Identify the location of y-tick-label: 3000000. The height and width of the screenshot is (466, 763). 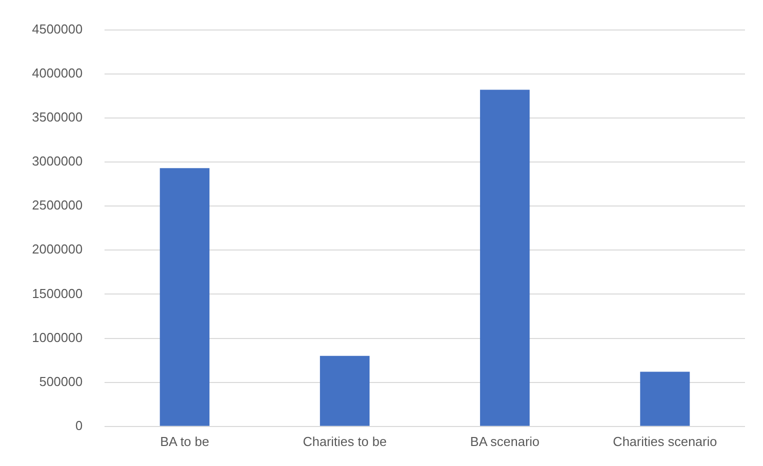
(57, 161).